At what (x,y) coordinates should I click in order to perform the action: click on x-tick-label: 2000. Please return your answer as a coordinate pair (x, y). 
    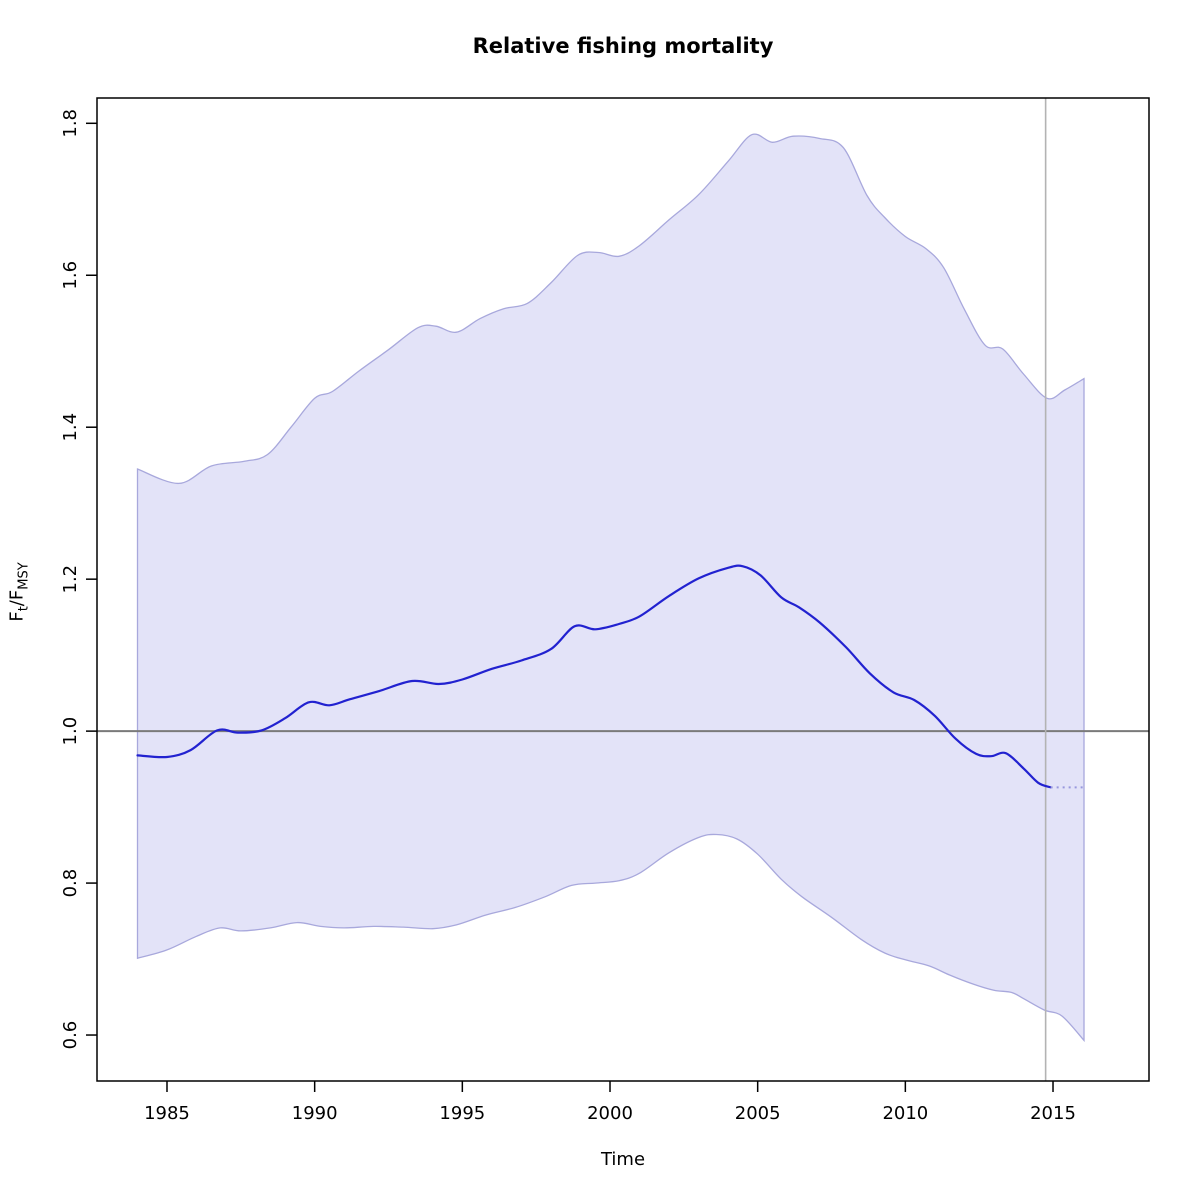
    Looking at the image, I should click on (610, 1113).